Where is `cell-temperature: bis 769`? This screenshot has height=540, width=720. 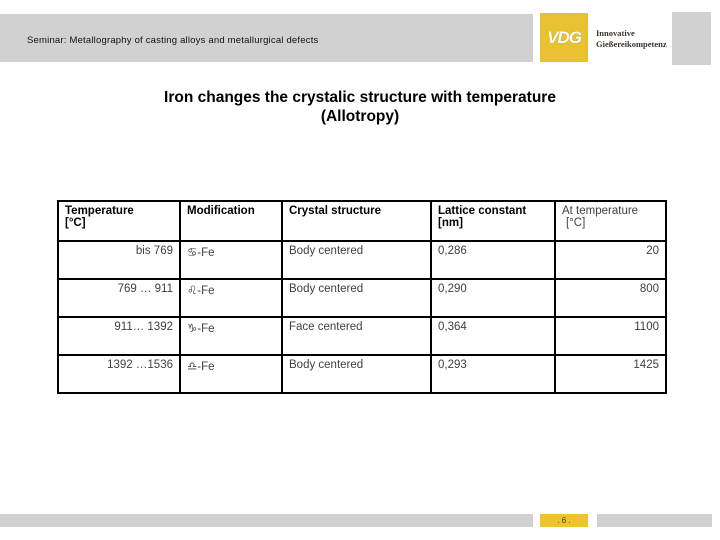
cell-temperature: bis 769 is located at coordinates (119, 260).